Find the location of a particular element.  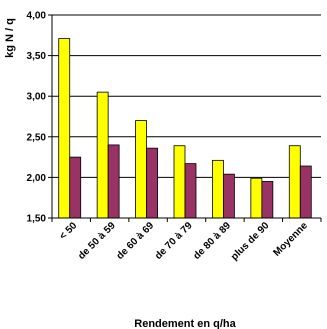

y-tick-label: 2,50 is located at coordinates (37, 137).